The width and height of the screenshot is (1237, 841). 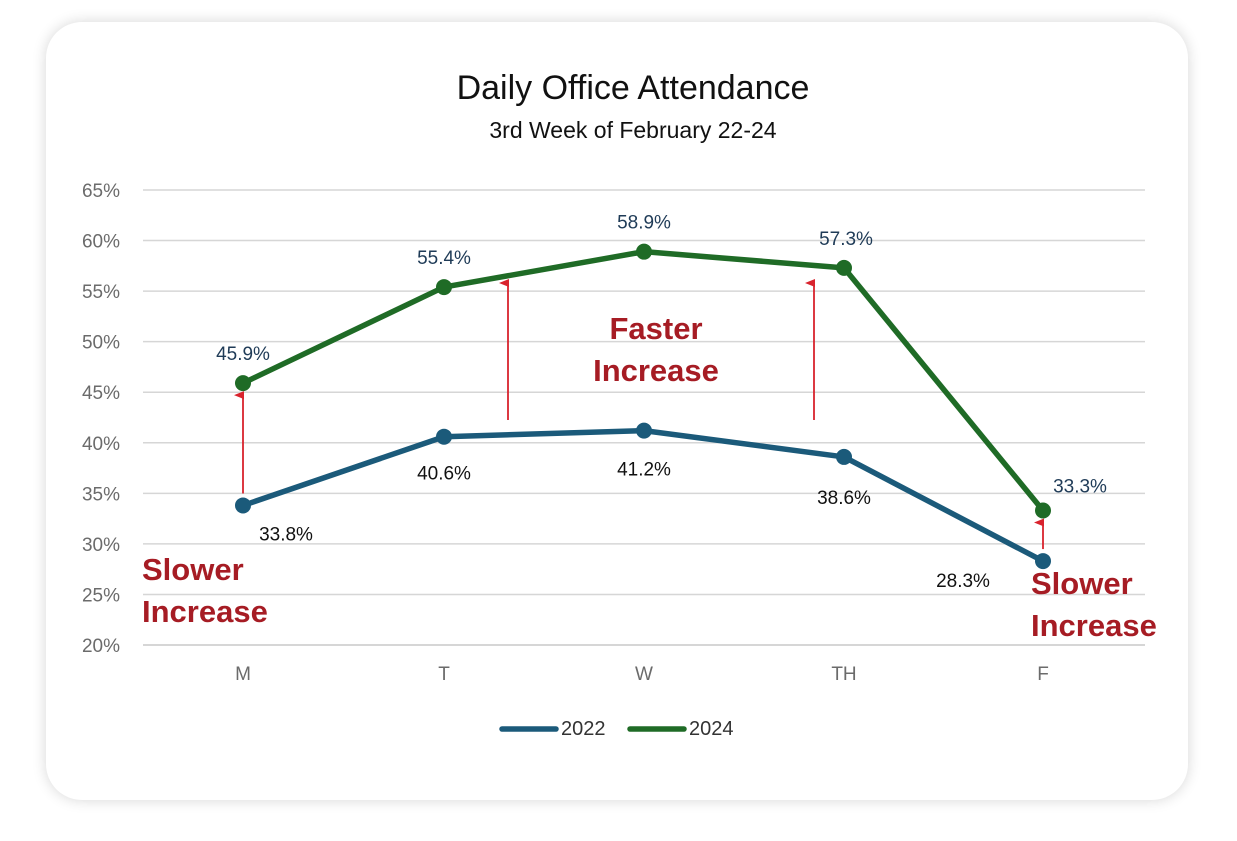 What do you see at coordinates (843, 674) in the screenshot?
I see `x-tick-label: TH` at bounding box center [843, 674].